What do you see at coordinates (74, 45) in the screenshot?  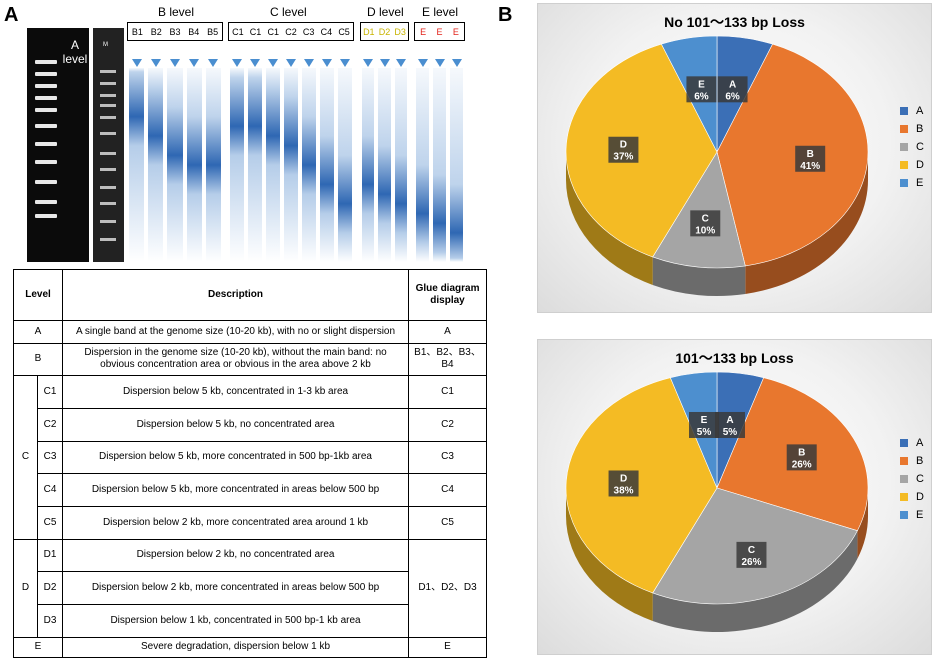 I see `a-level-label-letter: A` at bounding box center [74, 45].